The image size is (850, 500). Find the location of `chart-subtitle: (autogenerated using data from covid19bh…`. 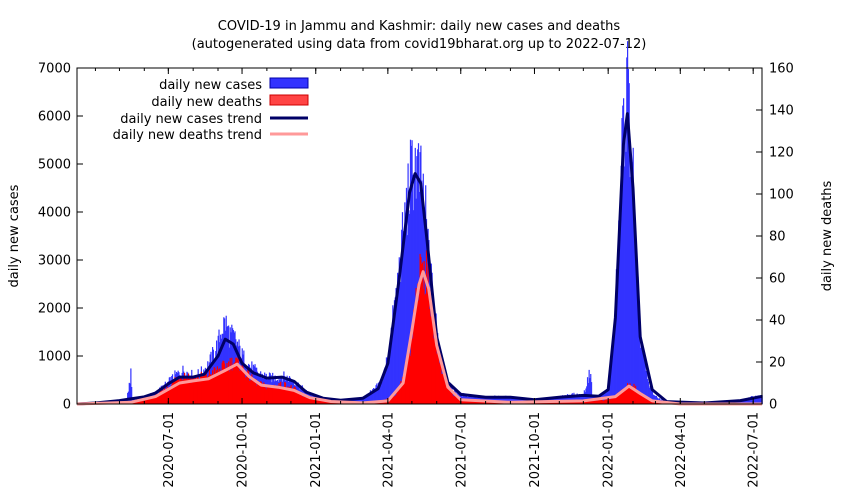

chart-subtitle: (autogenerated using data from covid19bh… is located at coordinates (419, 44).